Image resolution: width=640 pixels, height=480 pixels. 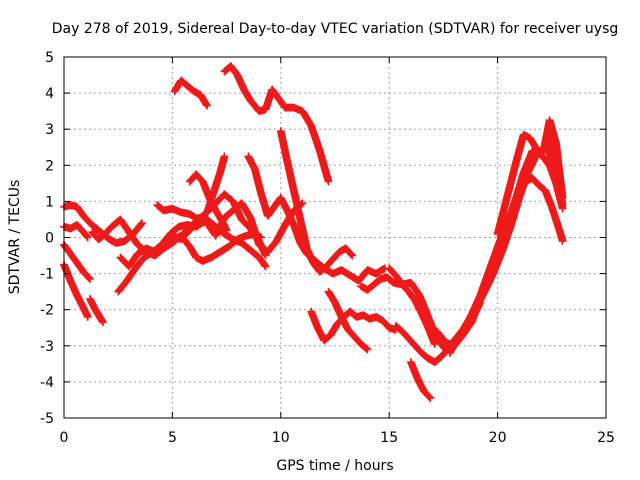 I want to click on y-tick-label: 4, so click(x=49, y=94).